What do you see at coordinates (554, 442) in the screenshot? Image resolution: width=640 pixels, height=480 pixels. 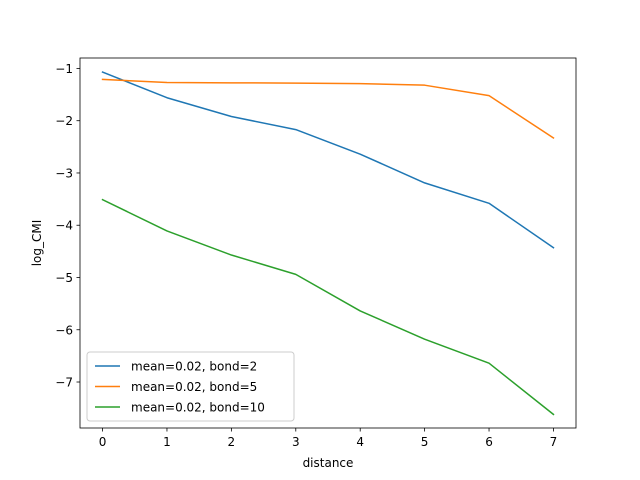 I see `x-tick-label: 7` at bounding box center [554, 442].